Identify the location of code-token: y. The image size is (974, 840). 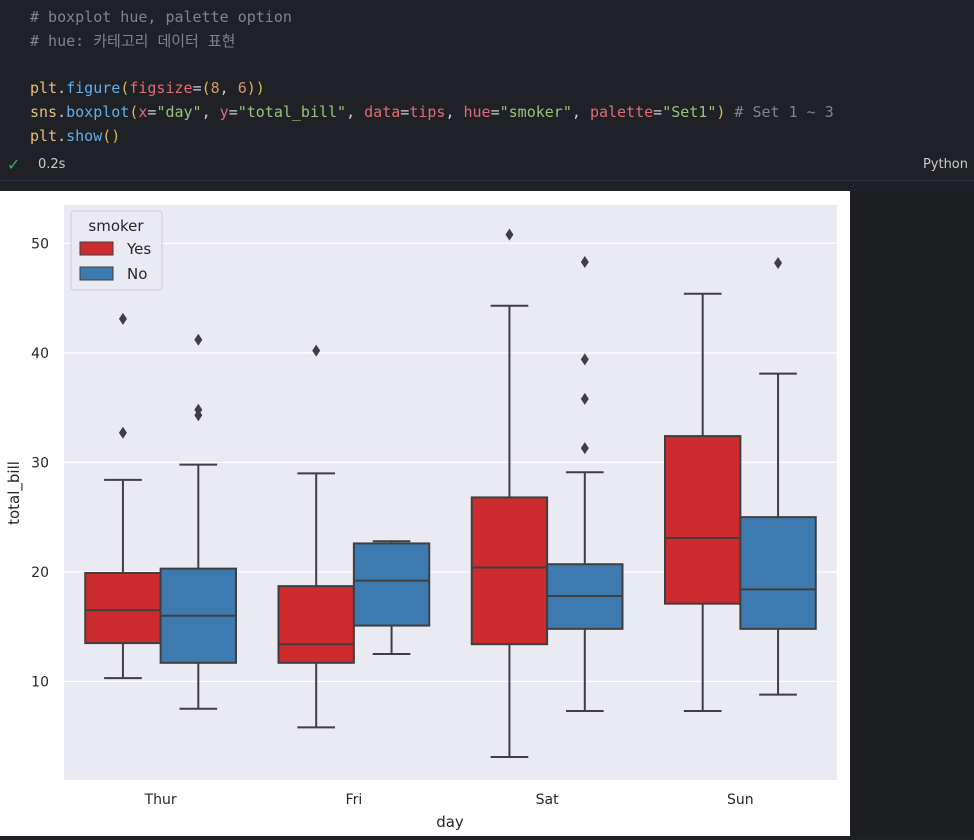
(224, 112).